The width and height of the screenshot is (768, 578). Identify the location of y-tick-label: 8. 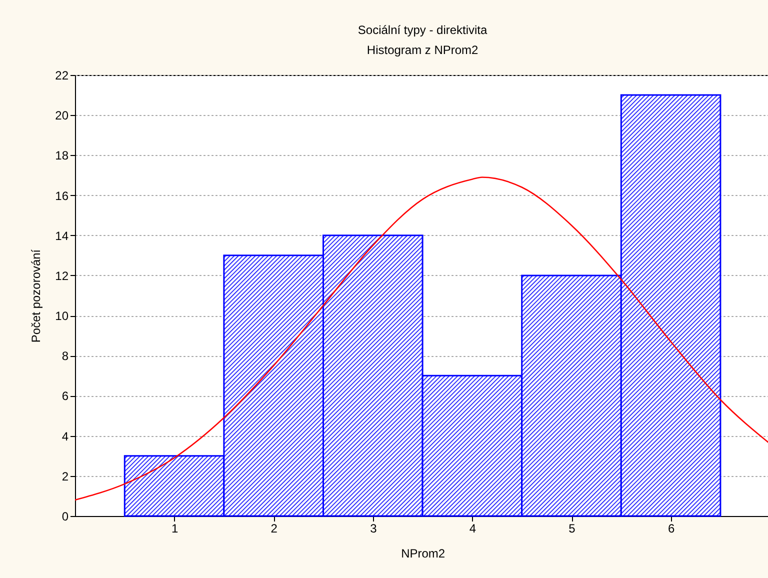
(65, 356).